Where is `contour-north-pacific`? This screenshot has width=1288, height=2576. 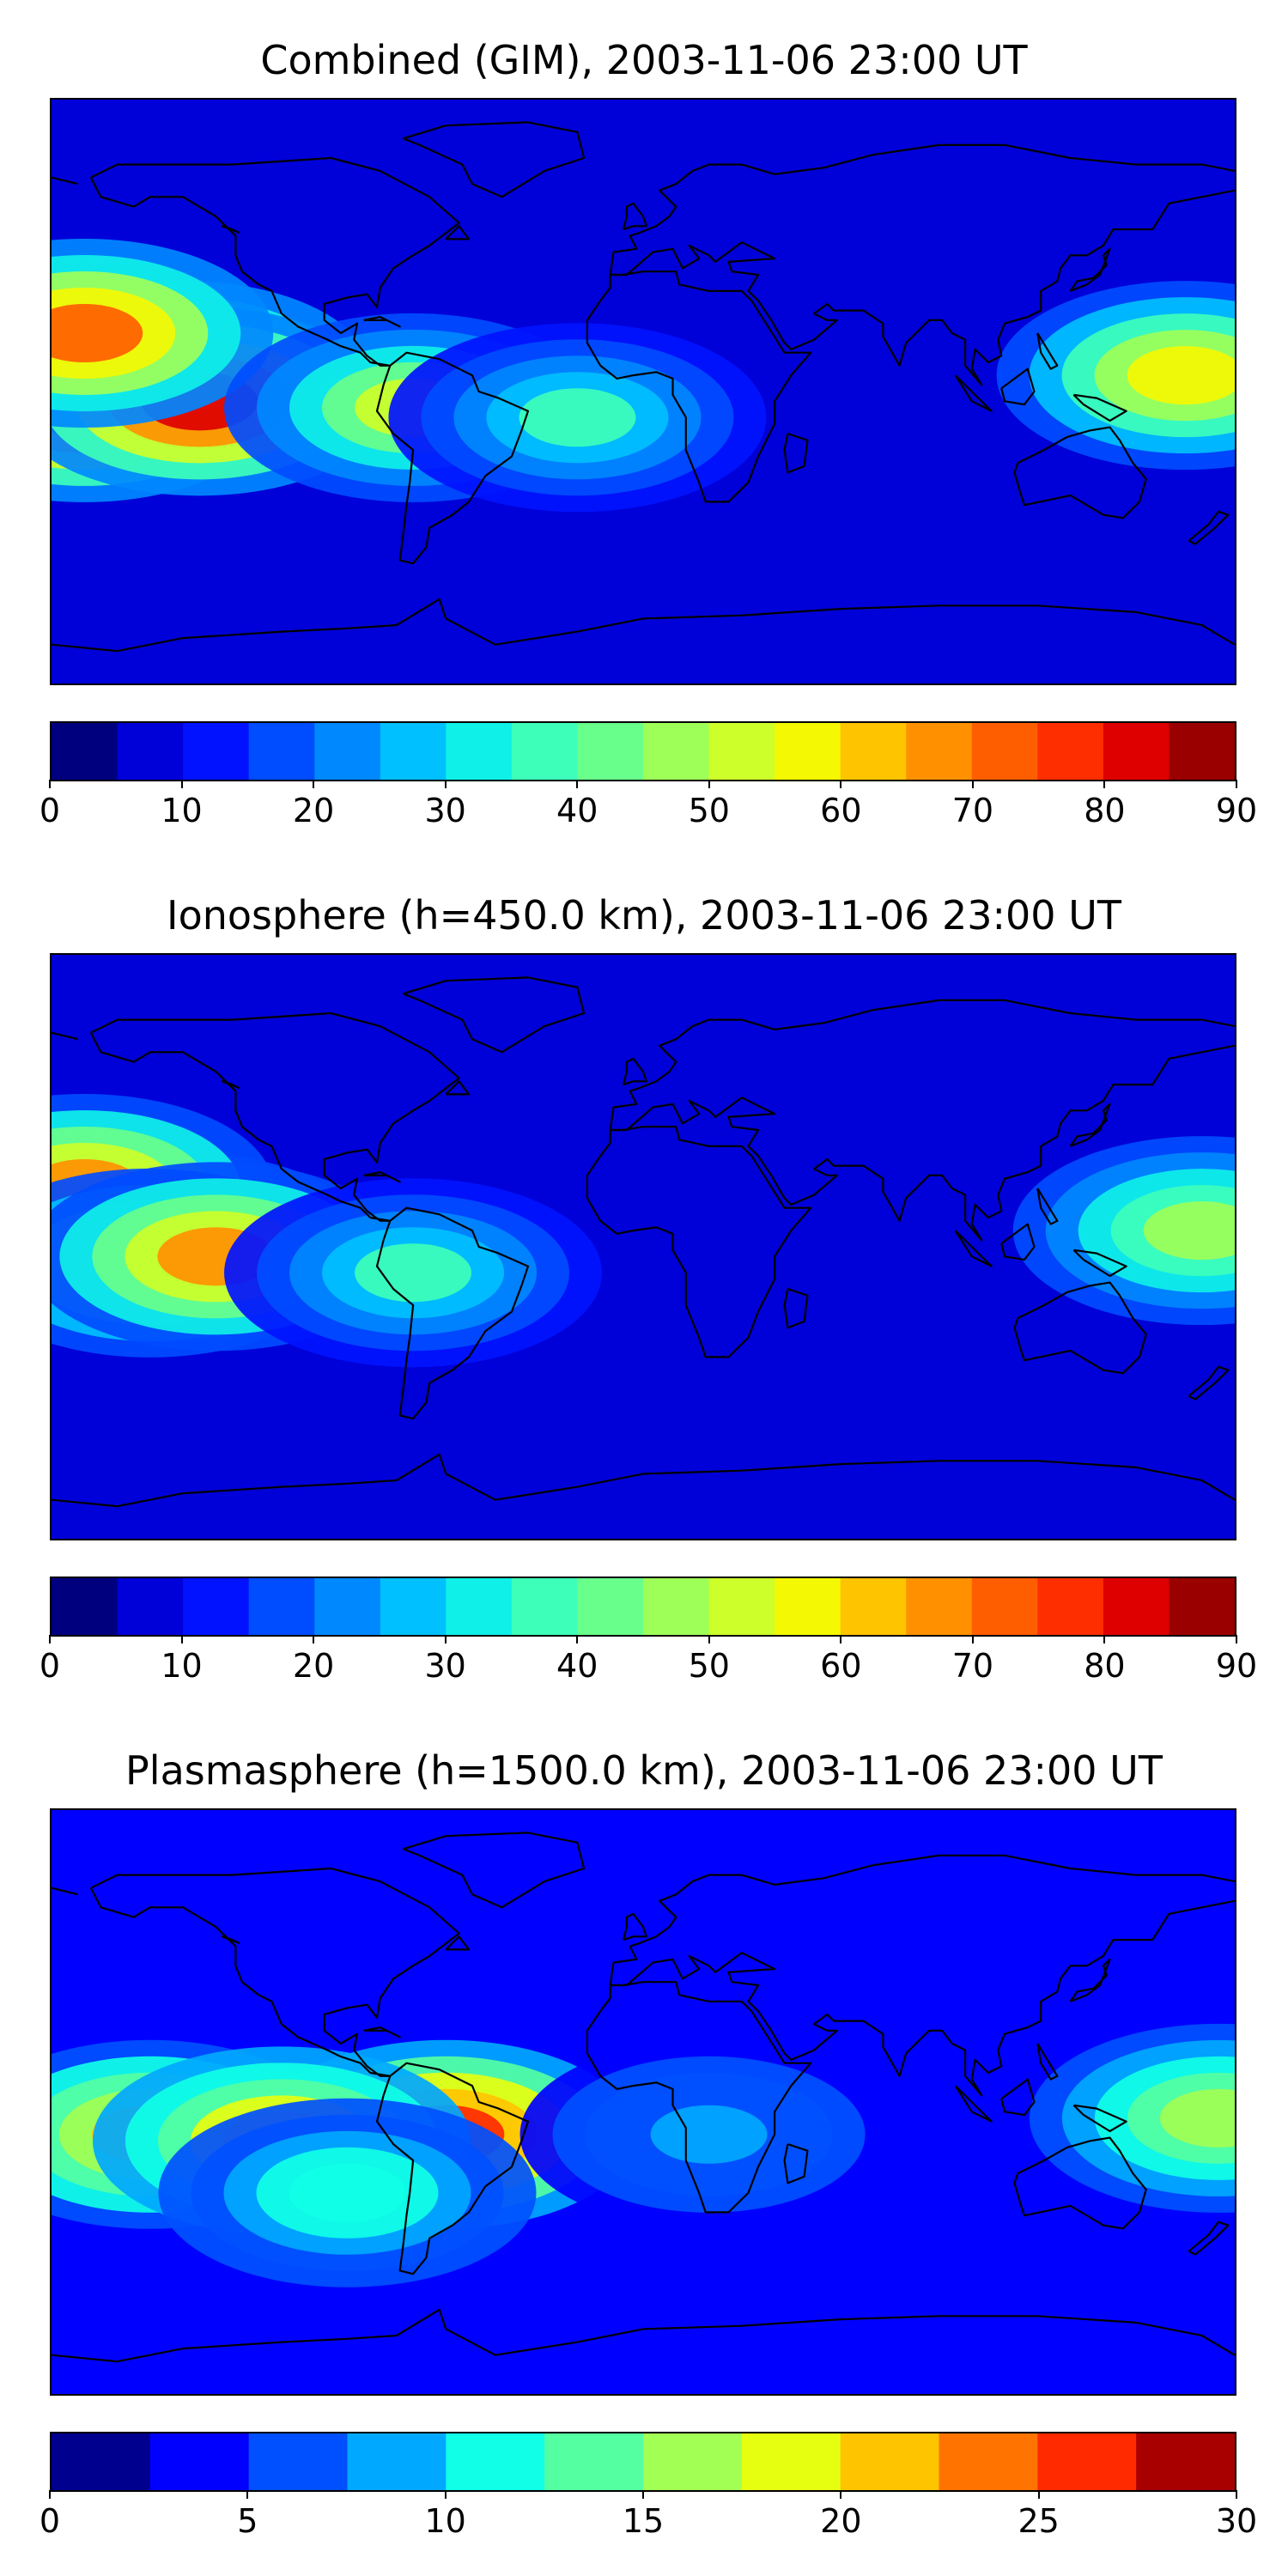
contour-north-pacific is located at coordinates (163, 334).